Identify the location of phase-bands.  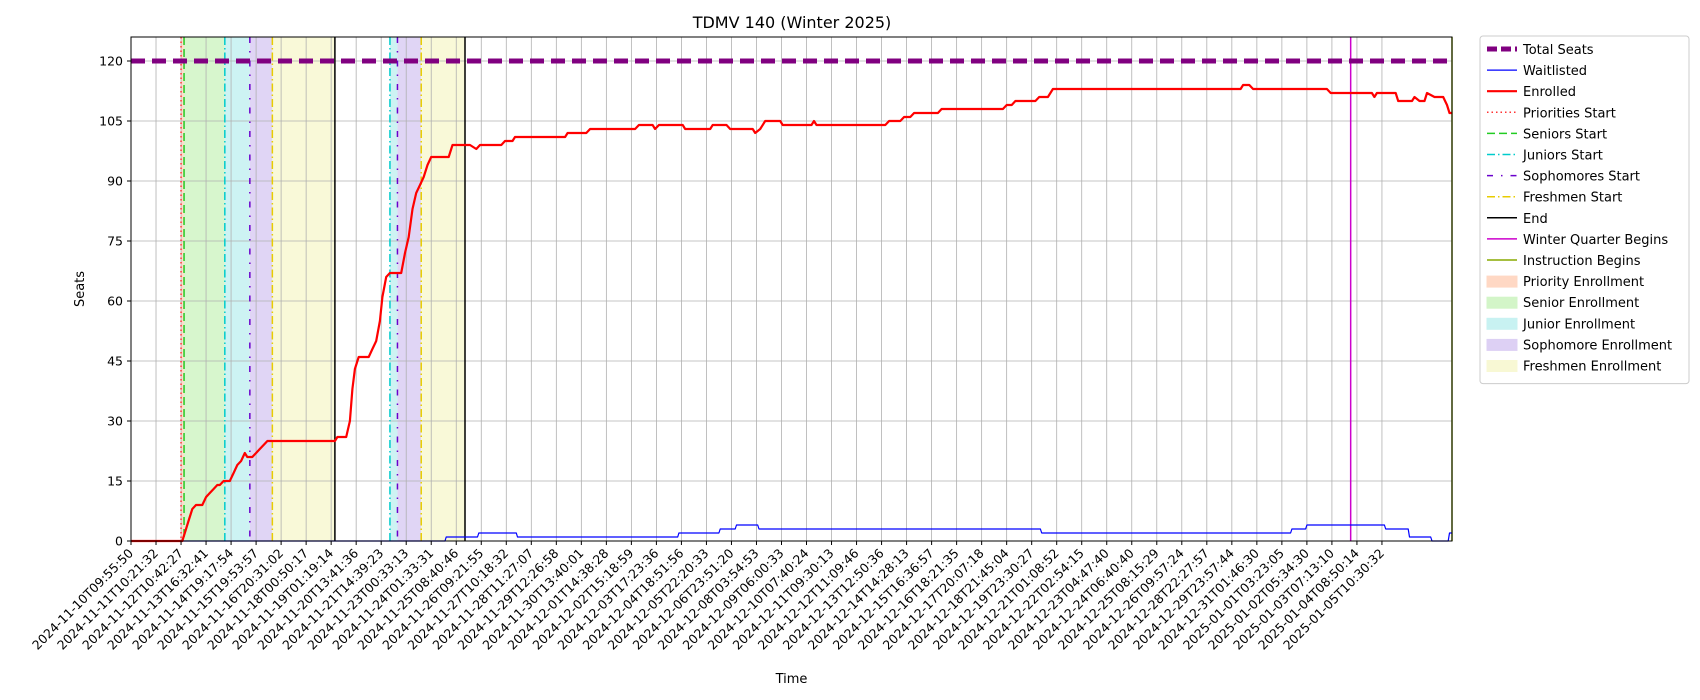
(323, 289).